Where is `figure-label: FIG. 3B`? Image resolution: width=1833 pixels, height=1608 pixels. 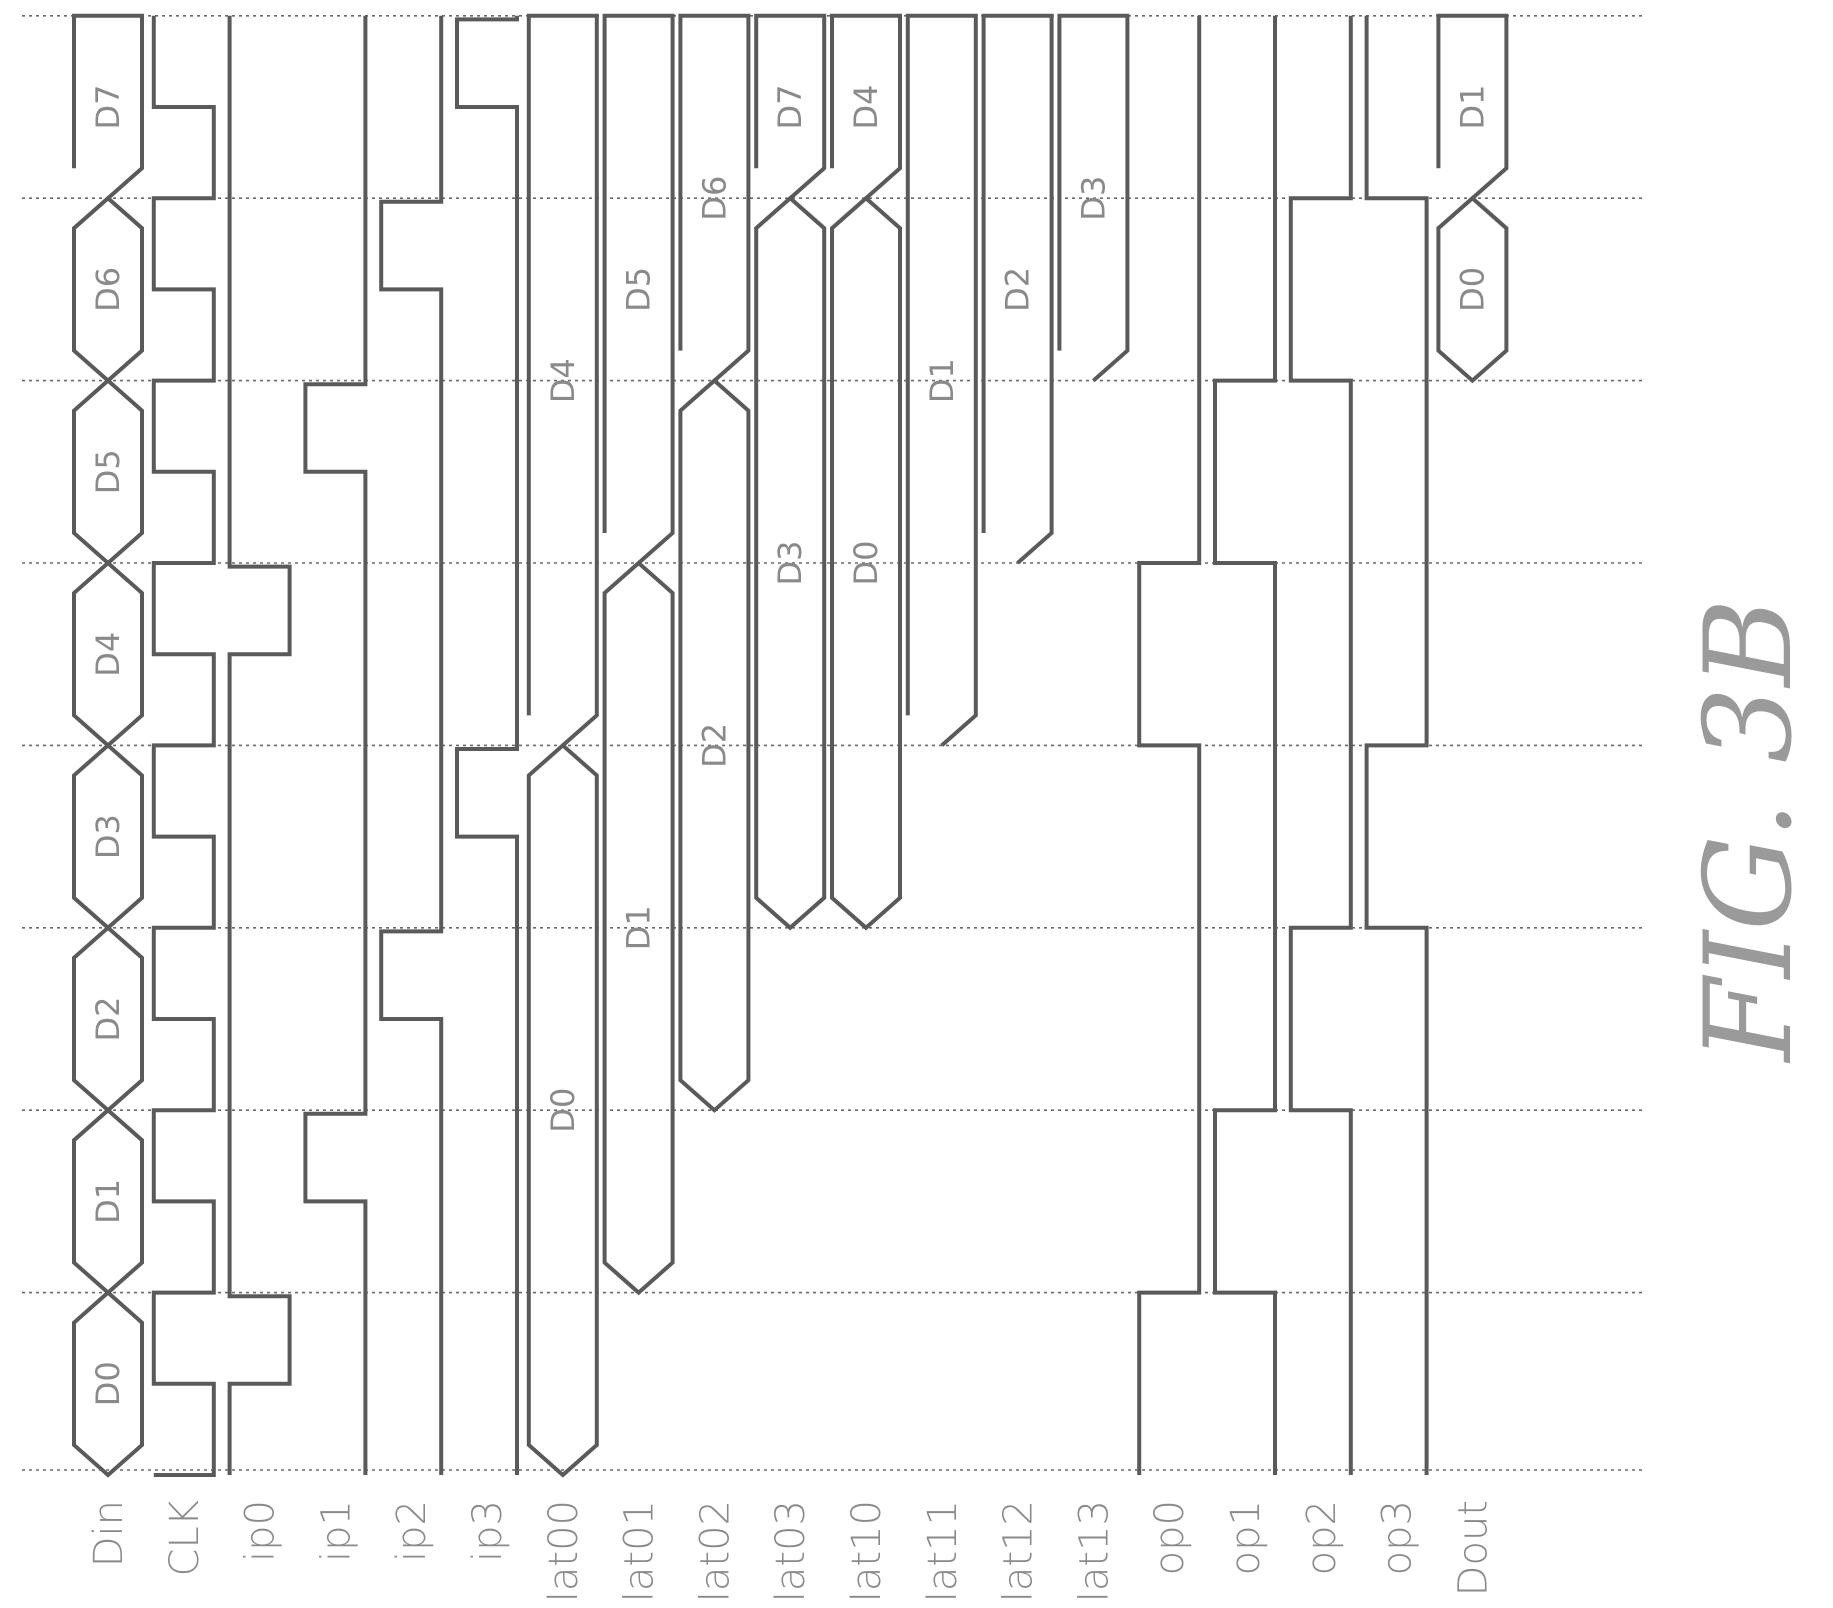
figure-label: FIG. 3B is located at coordinates (1749, 830).